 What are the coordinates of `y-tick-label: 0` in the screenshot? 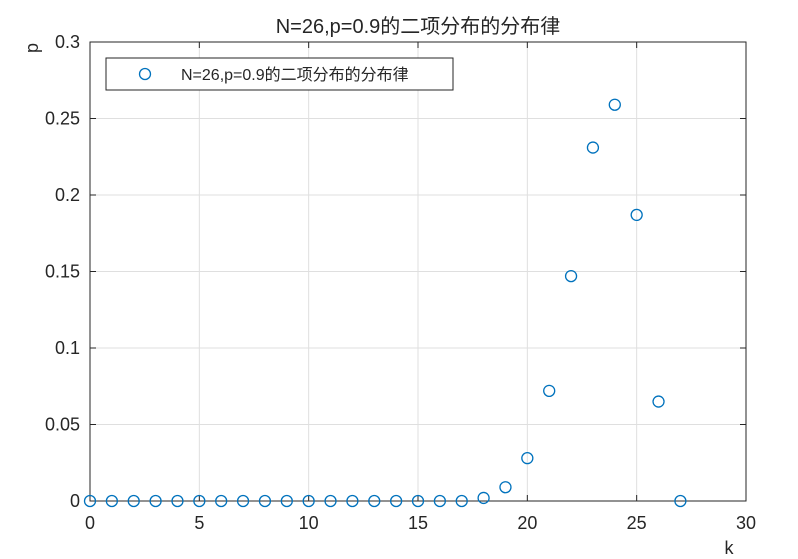 It's located at (75, 501).